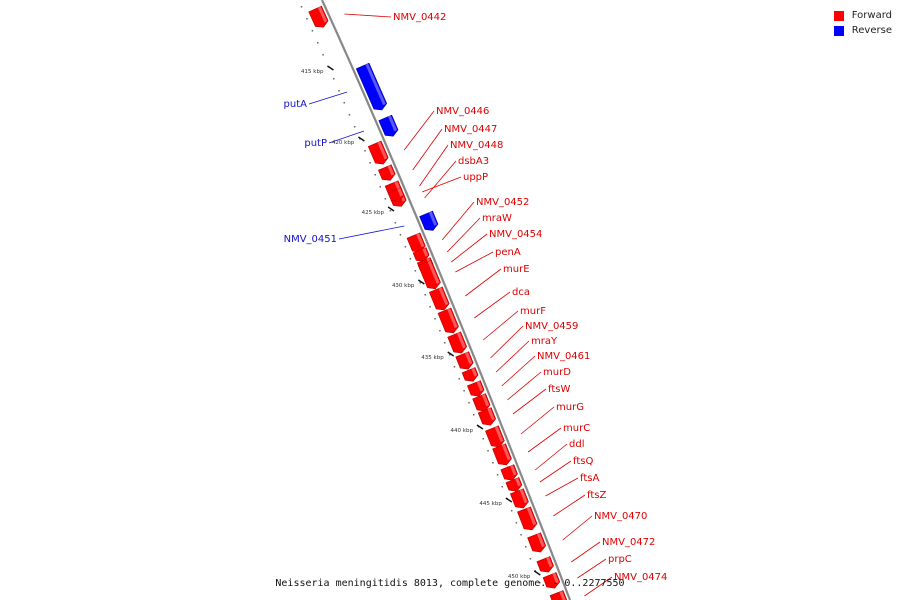  I want to click on gene-putA, so click(371, 86).